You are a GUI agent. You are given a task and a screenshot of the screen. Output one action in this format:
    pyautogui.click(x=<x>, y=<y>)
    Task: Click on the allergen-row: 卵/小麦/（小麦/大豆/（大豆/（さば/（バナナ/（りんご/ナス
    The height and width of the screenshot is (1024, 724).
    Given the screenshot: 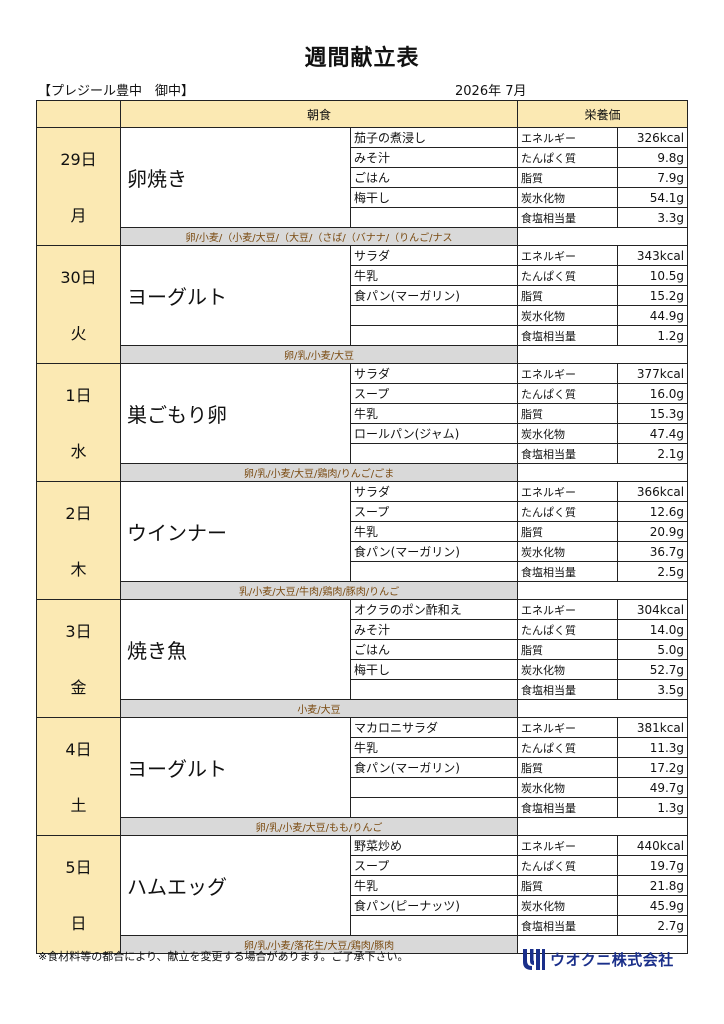 What is the action you would take?
    pyautogui.click(x=363, y=236)
    